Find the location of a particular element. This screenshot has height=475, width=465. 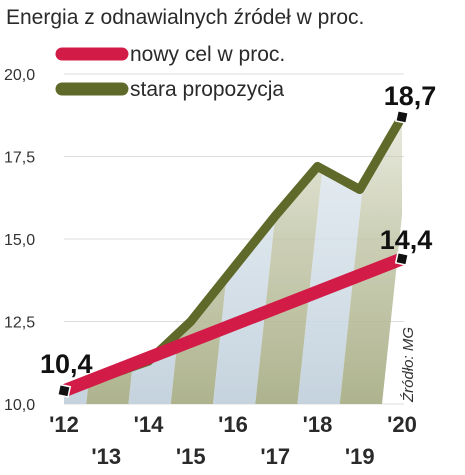

y-axis: 10,0 12,5 15,0 17,5 20,0 is located at coordinates (19, 240).